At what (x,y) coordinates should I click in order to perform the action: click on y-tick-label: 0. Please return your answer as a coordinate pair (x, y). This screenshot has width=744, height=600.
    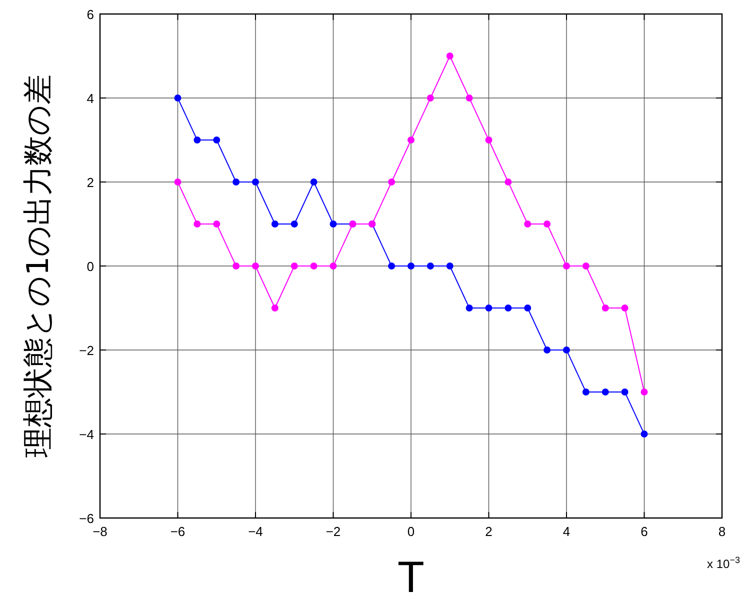
    Looking at the image, I should click on (90, 266).